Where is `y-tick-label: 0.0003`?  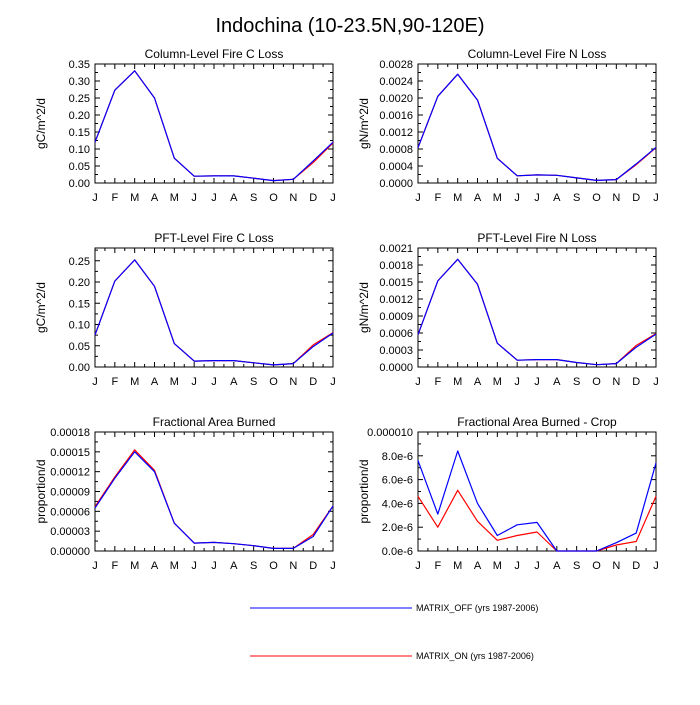
y-tick-label: 0.0003 is located at coordinates (396, 351).